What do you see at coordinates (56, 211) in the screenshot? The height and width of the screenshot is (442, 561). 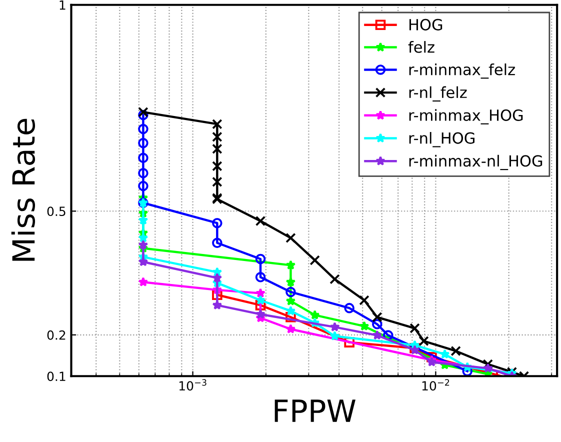 I see `y-tick-label: 0.5` at bounding box center [56, 211].